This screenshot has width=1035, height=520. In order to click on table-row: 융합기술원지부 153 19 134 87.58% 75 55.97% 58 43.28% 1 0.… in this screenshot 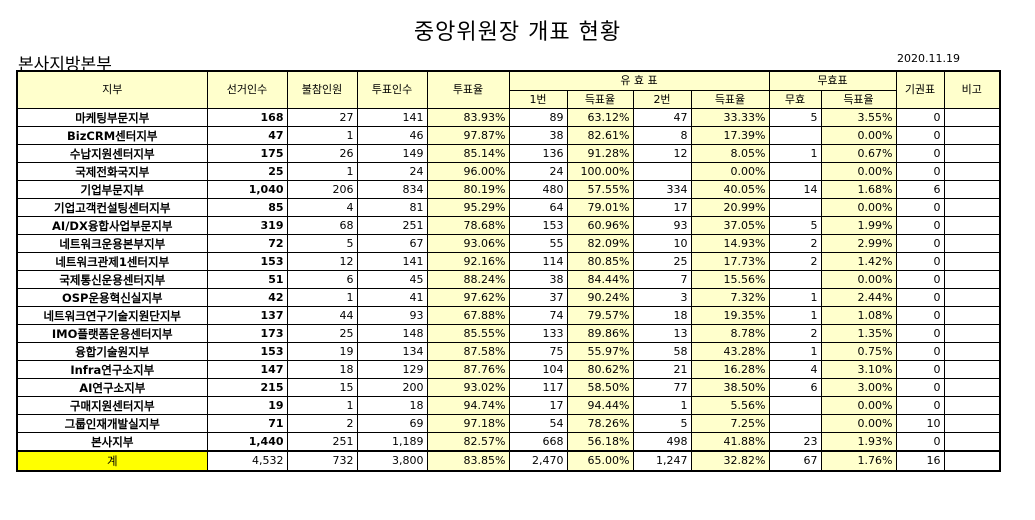, I will do `click(508, 351)`.